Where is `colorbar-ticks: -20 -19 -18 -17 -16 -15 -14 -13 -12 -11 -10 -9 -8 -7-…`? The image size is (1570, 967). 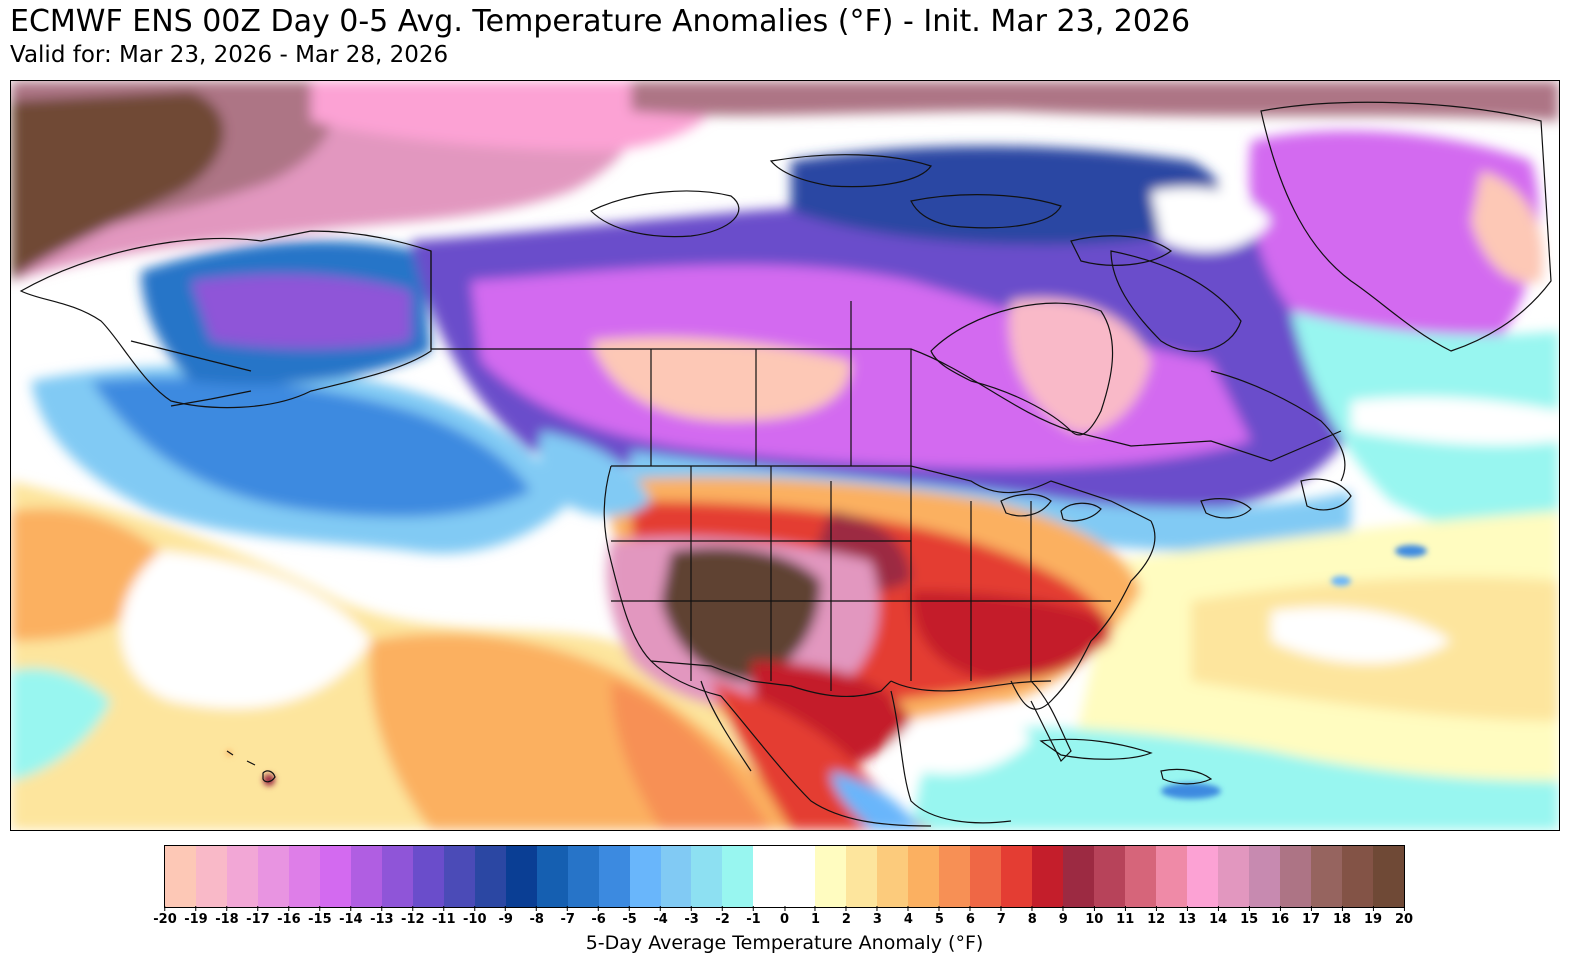 colorbar-ticks: -20 -19 -18 -17 -16 -15 -14 -13 -12 -11 -10 -9 -8 -7-… is located at coordinates (783, 920).